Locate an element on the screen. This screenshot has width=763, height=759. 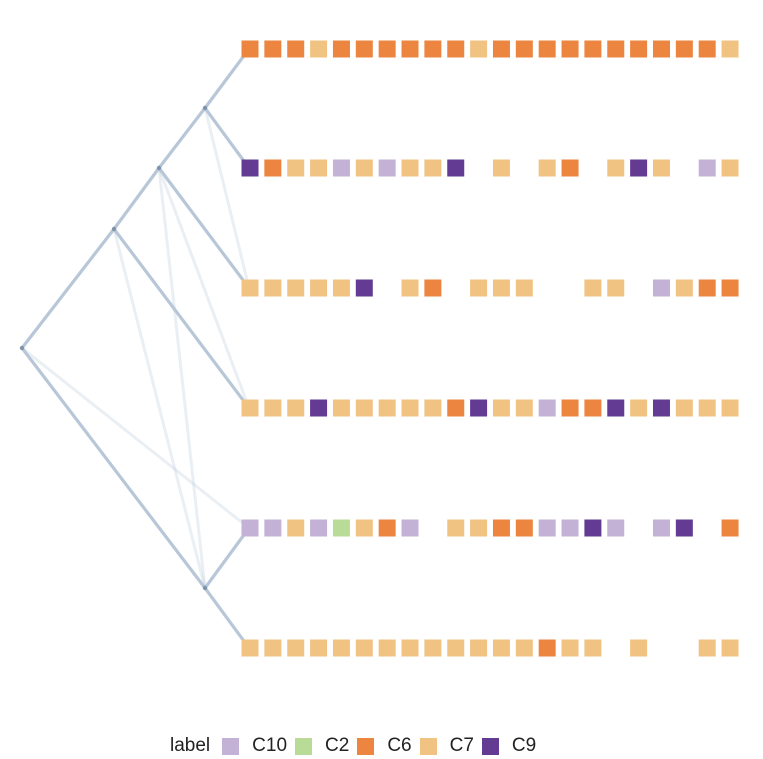
tile-row2-col2-C7 is located at coordinates (296, 288).